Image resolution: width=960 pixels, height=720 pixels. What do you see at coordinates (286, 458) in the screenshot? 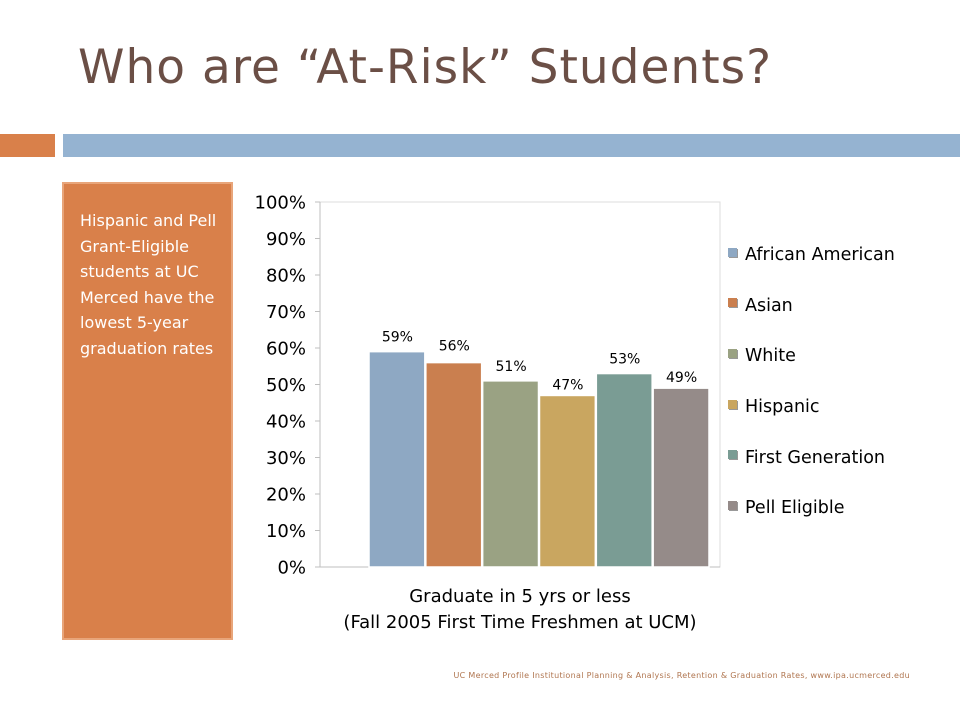
I see `y-tick-label: 30%` at bounding box center [286, 458].